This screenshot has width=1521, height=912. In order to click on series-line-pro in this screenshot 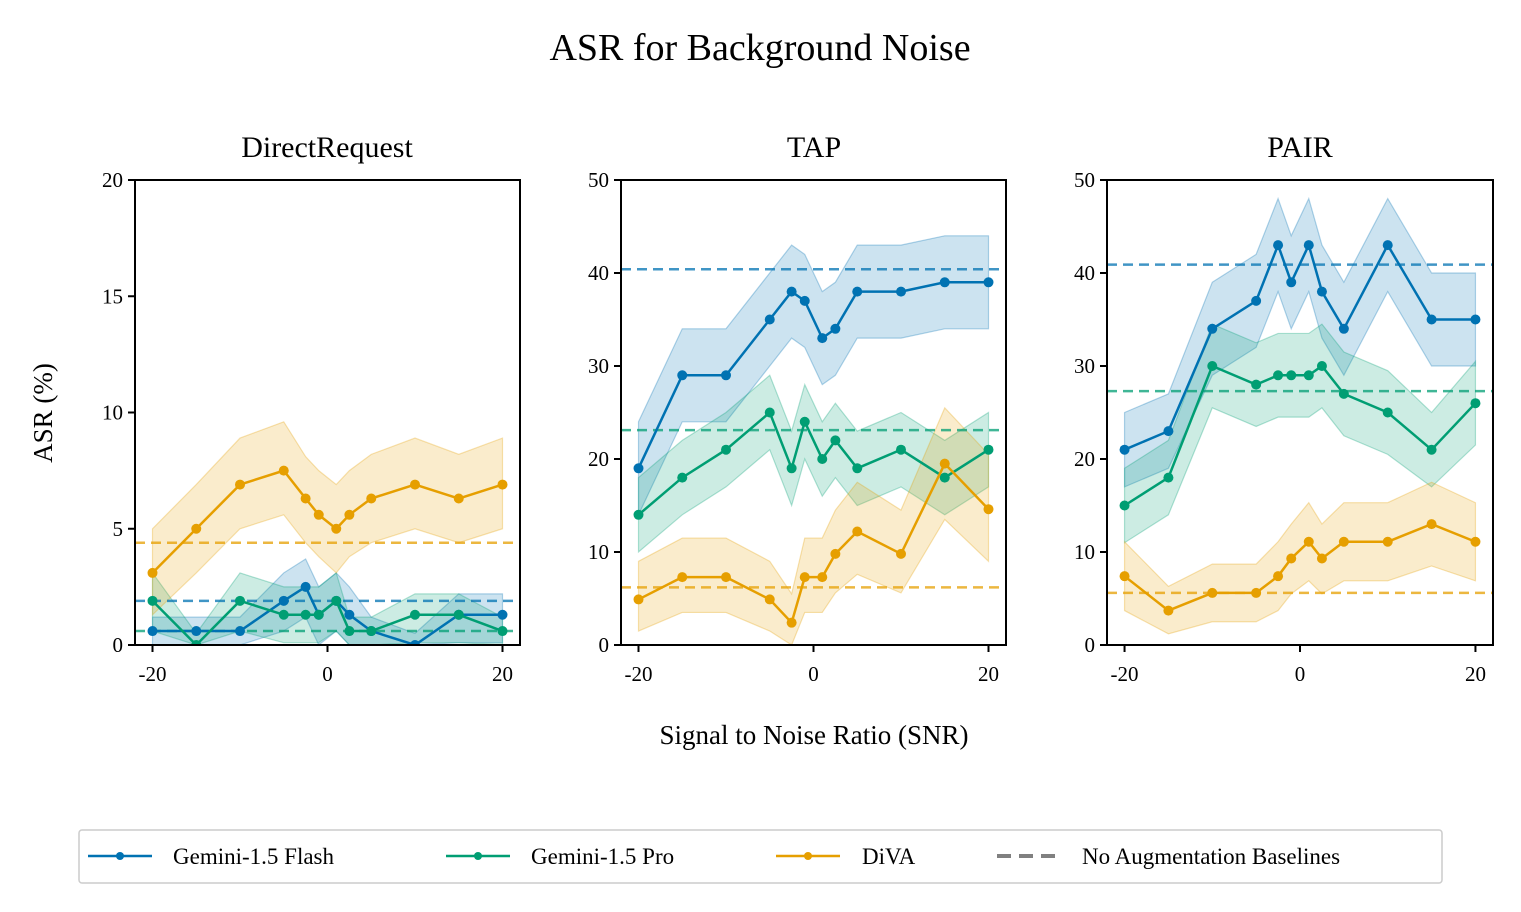, I will do `click(813, 463)`.